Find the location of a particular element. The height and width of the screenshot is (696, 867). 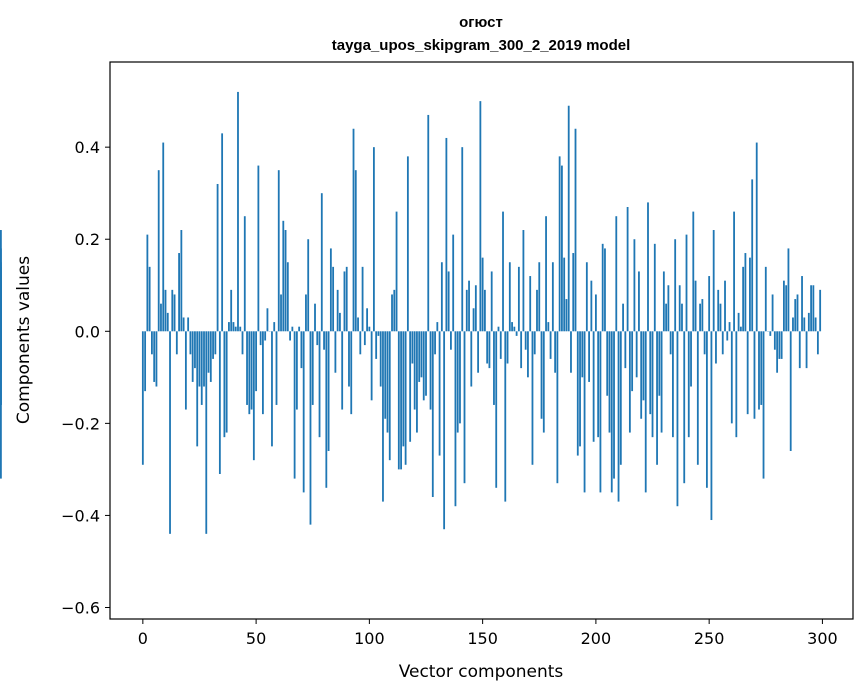

y-axis-ticks: −0.6 −0.4 −0.2 0.0 0.2 0.4 is located at coordinates (85, 377).